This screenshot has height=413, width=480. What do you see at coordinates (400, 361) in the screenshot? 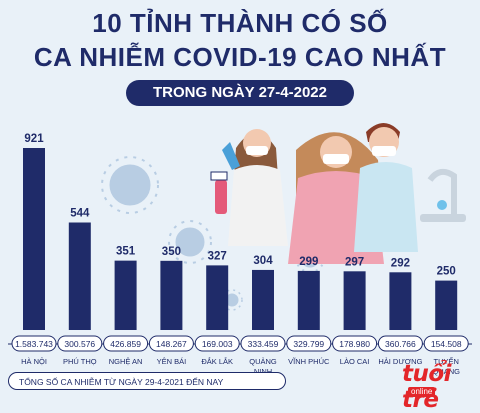
I see `category-label: HẢI DƯƠNG` at bounding box center [400, 361].